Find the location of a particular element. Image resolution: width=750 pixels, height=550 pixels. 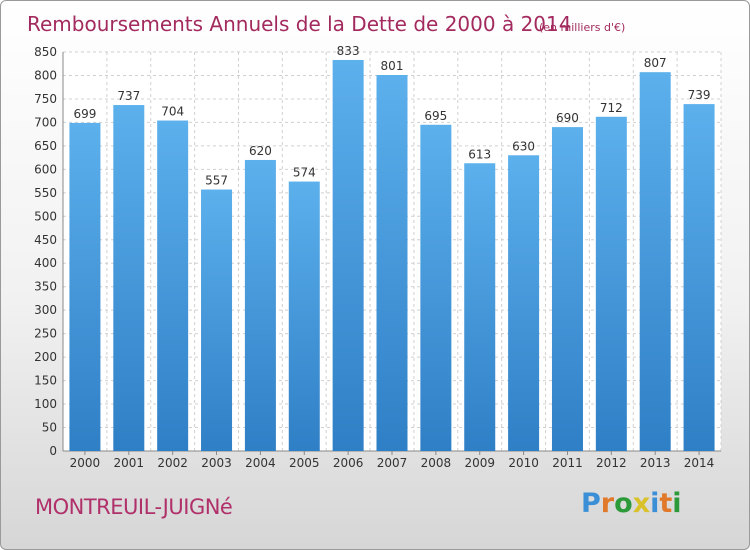

bar-2001 is located at coordinates (129, 278).